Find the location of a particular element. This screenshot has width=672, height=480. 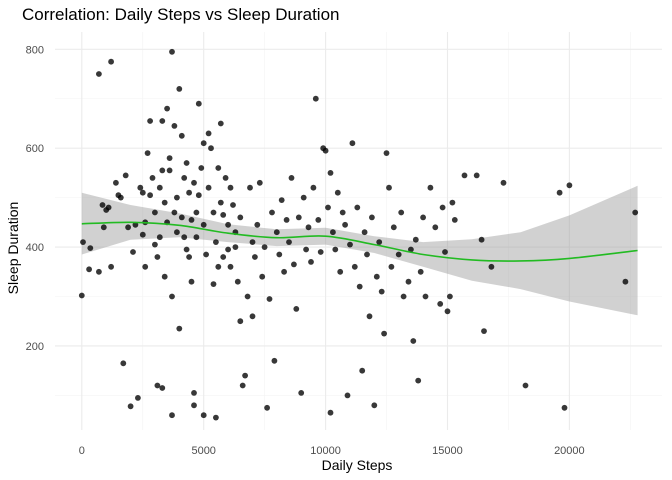

x-tick-label: 10000 is located at coordinates (325, 451).